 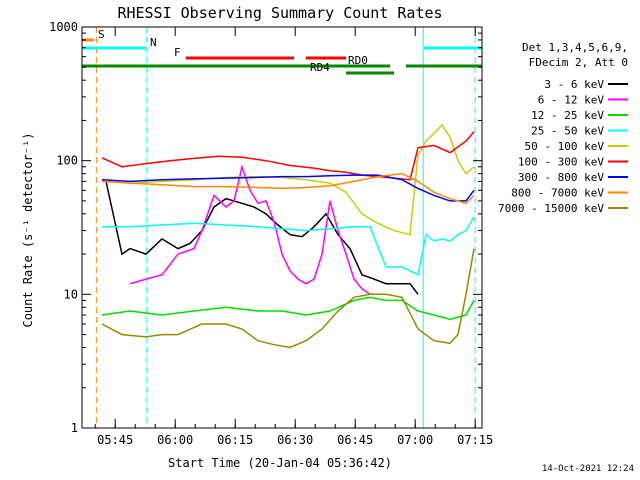 What do you see at coordinates (575, 55) in the screenshot?
I see `legend-header: Det 1,3,4,5,6,9, FDecim 2, Att 0` at bounding box center [575, 55].